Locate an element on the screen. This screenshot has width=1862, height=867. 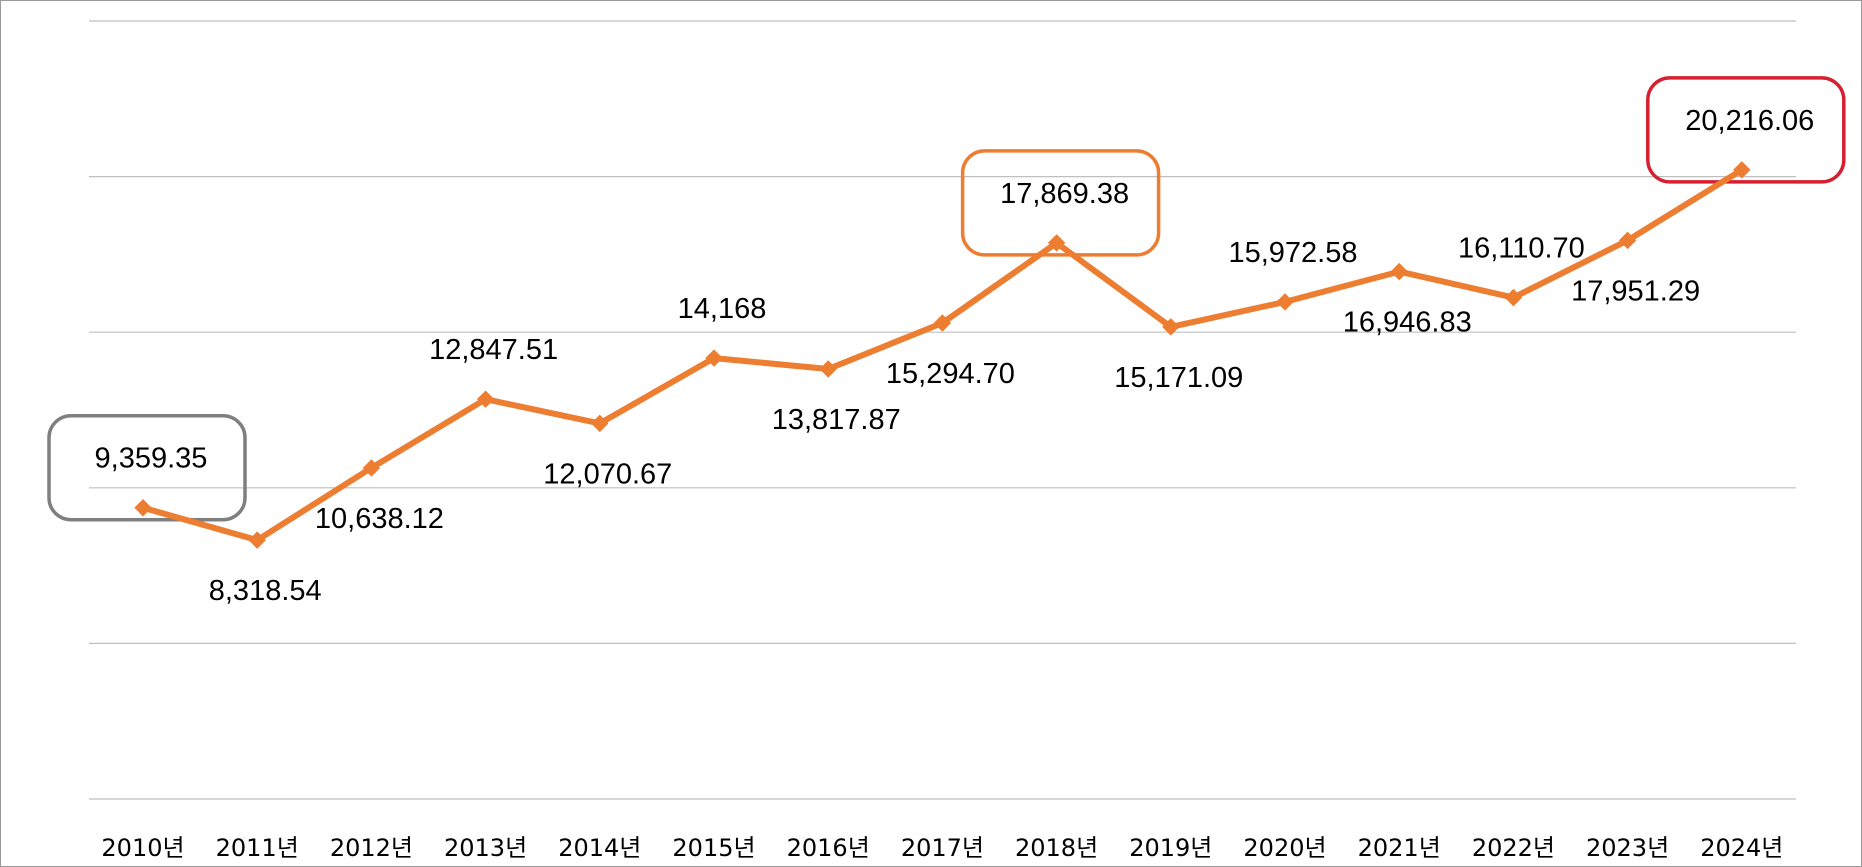
data-label: 12,847.51 is located at coordinates (493, 350).